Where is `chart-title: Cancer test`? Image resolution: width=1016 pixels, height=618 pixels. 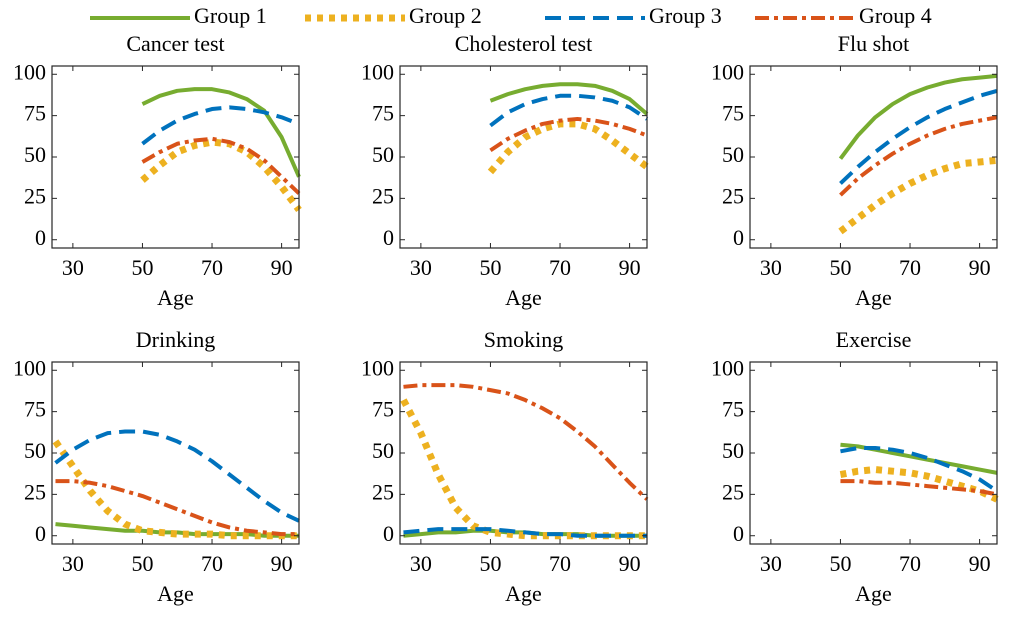 chart-title: Cancer test is located at coordinates (175, 43).